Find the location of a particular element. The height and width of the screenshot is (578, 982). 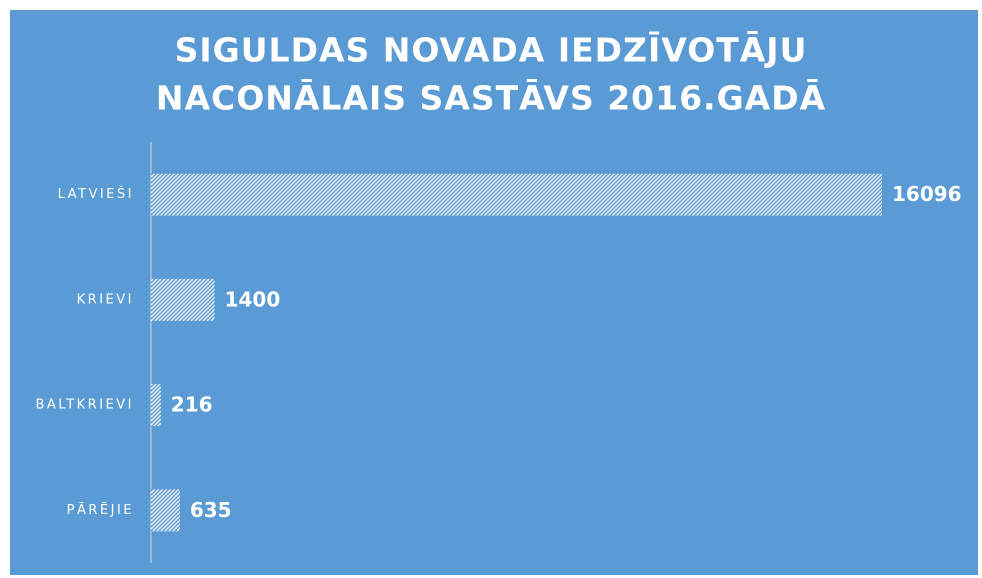

data-label: 635 is located at coordinates (211, 510).